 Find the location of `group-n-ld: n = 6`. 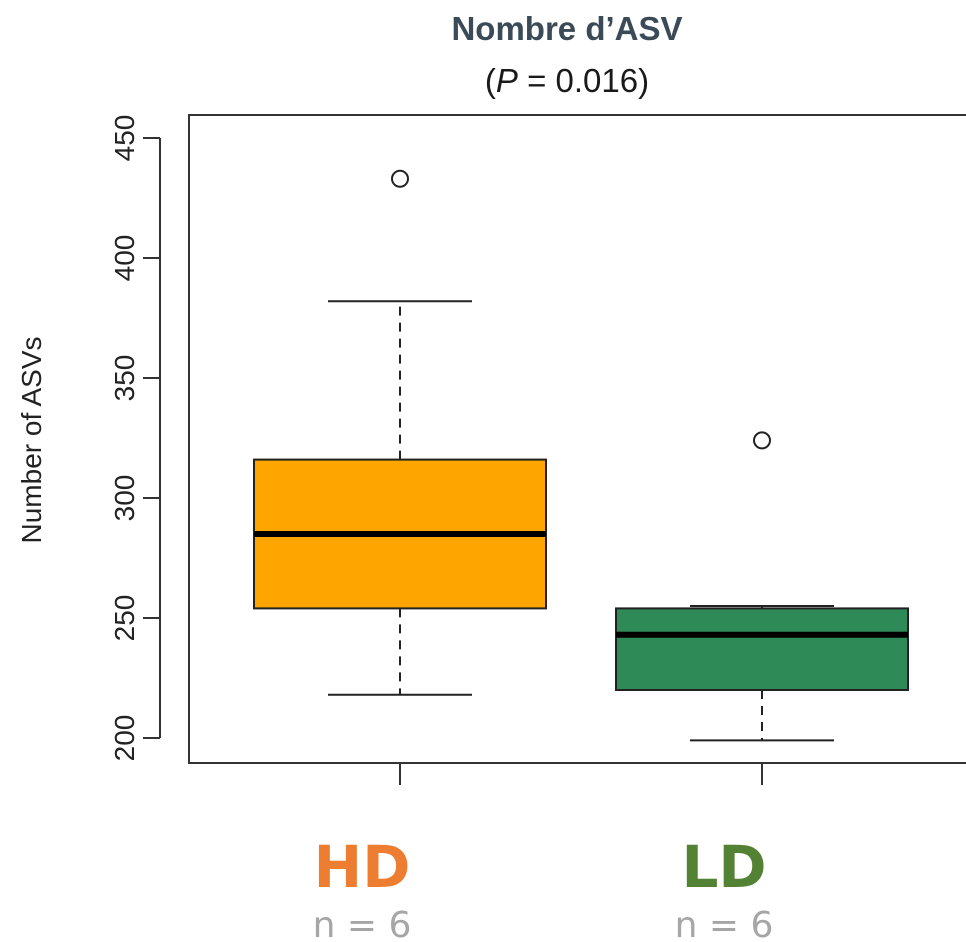

group-n-ld: n = 6 is located at coordinates (724, 923).